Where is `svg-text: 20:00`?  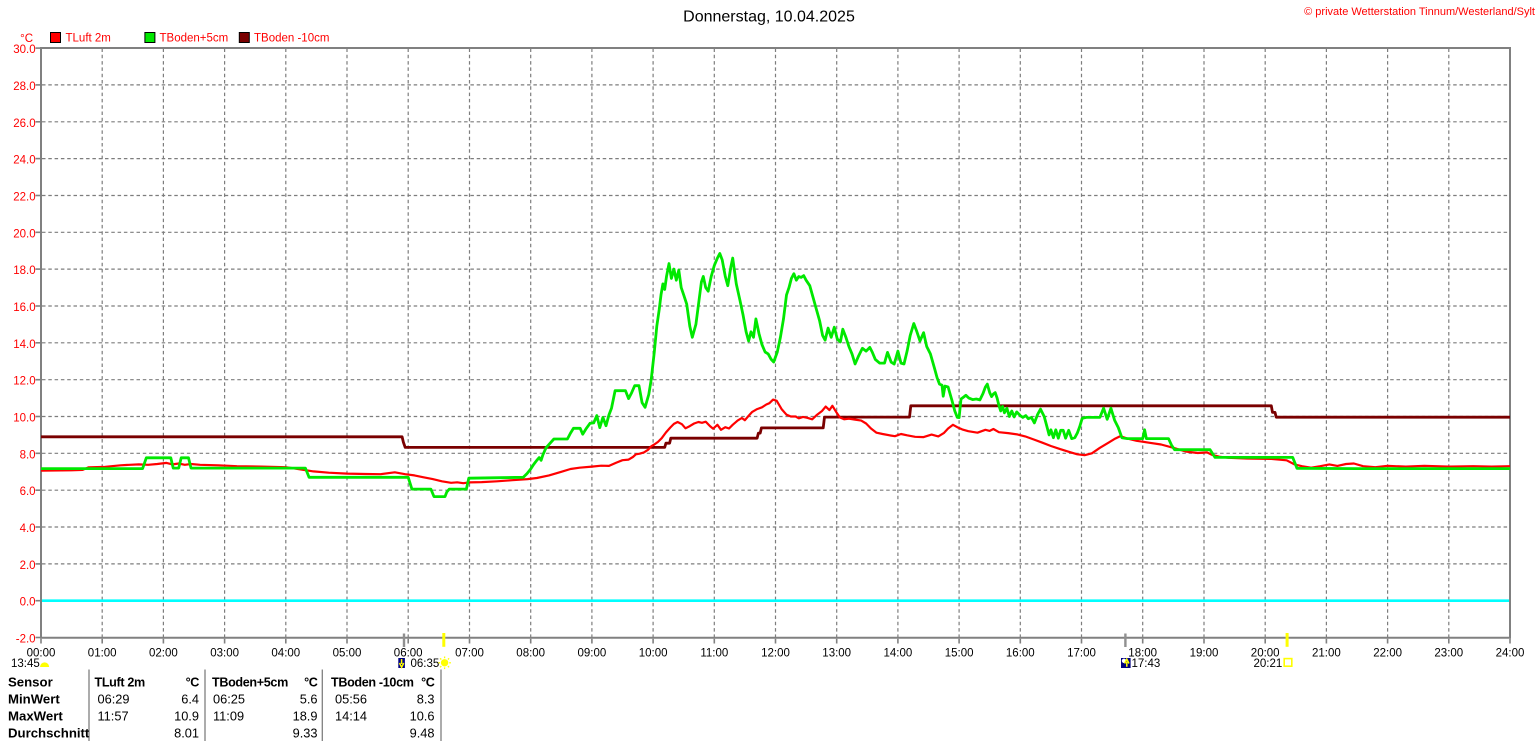
svg-text: 20:00 is located at coordinates (1265, 654).